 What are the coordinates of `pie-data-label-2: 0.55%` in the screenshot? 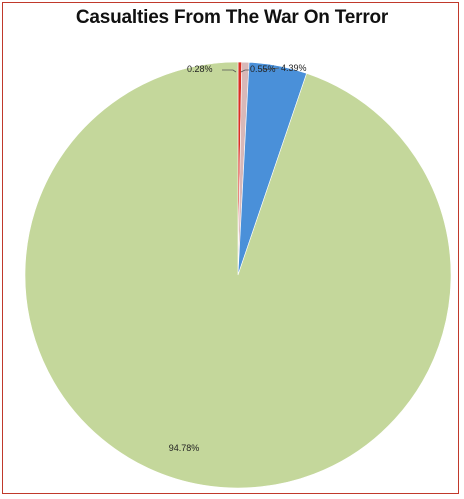 It's located at (263, 69).